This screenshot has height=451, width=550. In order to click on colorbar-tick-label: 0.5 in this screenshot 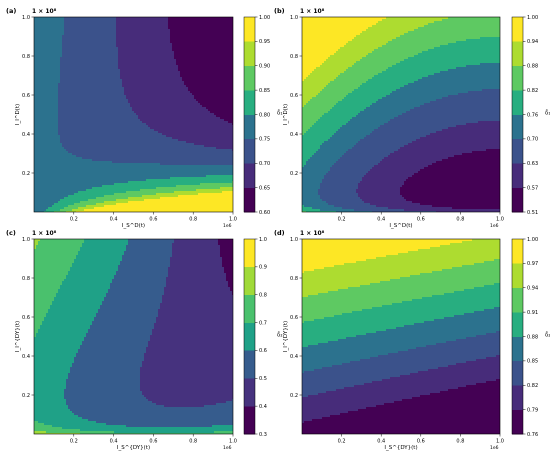, I will do `click(263, 379)`.